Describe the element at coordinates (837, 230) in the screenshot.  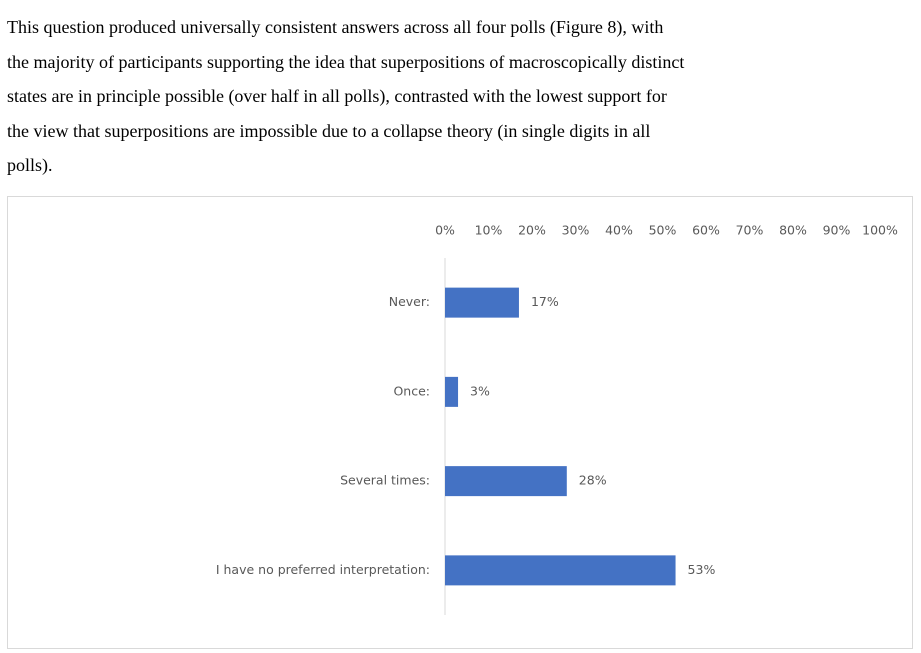
I see `x-tick-label: 90%` at that location.